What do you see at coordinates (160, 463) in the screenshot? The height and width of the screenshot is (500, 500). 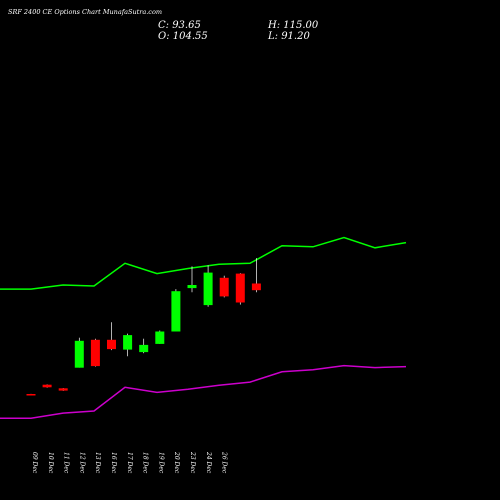 I see `x-tick-label: 19 Dec` at bounding box center [160, 463].